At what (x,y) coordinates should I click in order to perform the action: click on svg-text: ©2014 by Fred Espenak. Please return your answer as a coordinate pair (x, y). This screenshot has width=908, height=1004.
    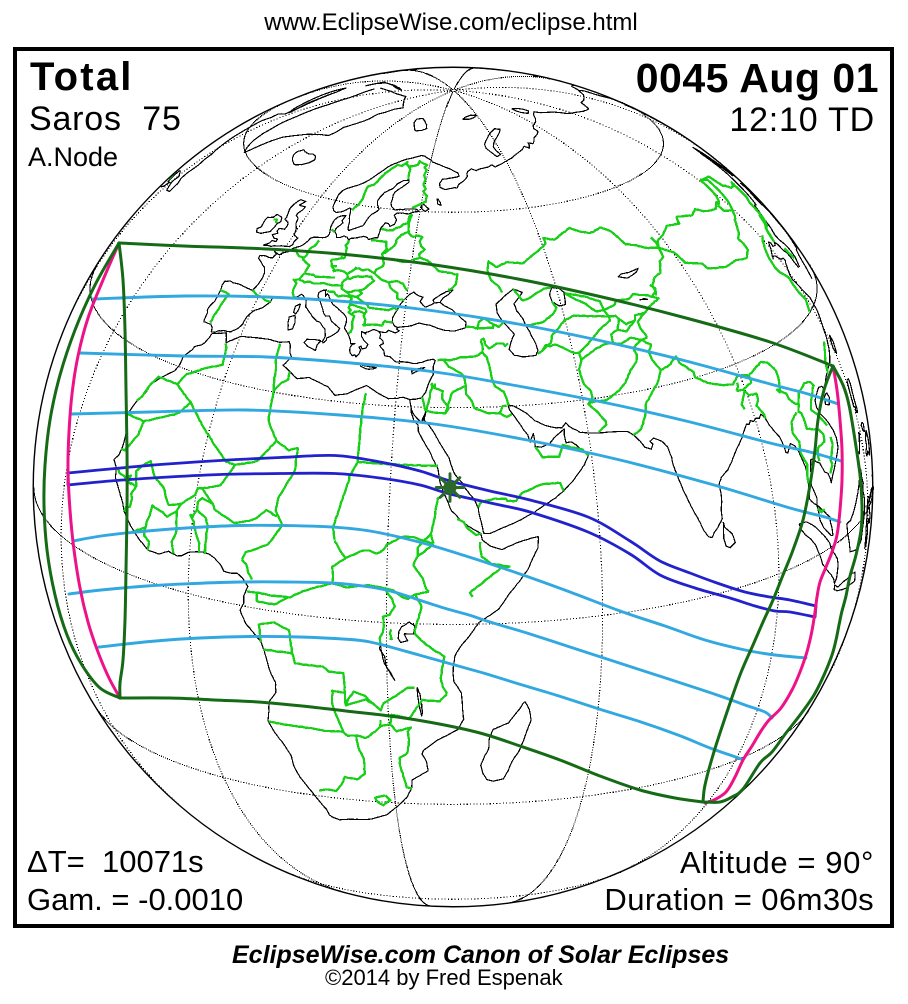
    Looking at the image, I should click on (444, 977).